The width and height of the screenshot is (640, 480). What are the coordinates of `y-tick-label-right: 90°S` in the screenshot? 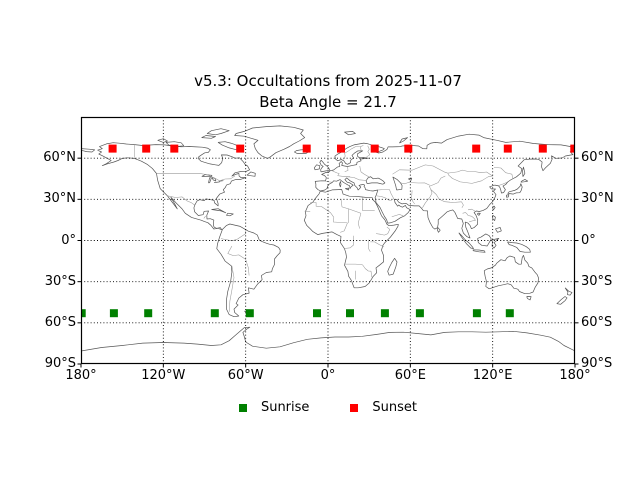 It's located at (597, 363).